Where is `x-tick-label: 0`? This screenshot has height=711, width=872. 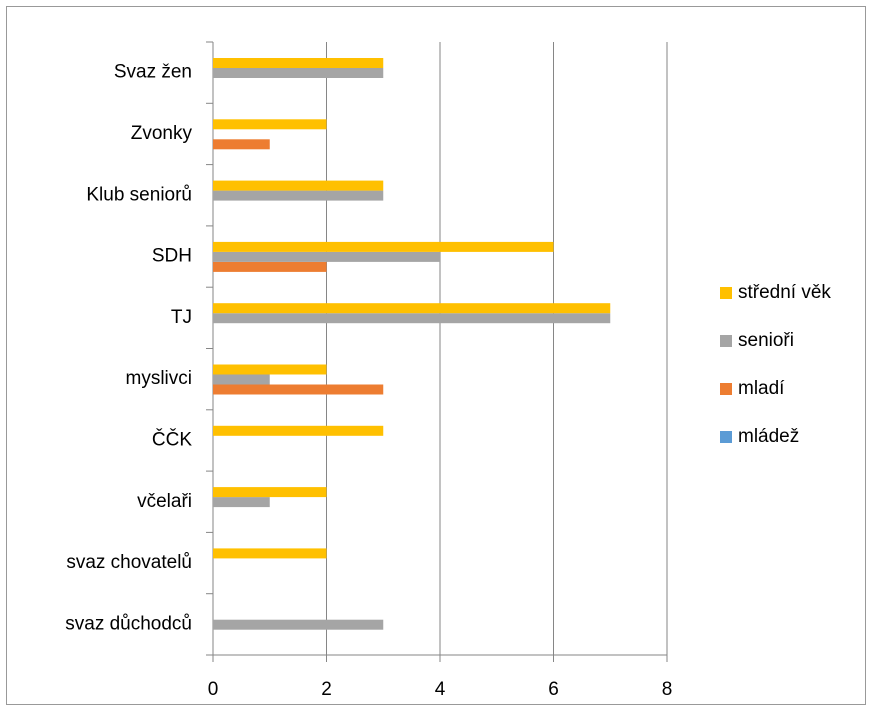
x-tick-label: 0 is located at coordinates (213, 689).